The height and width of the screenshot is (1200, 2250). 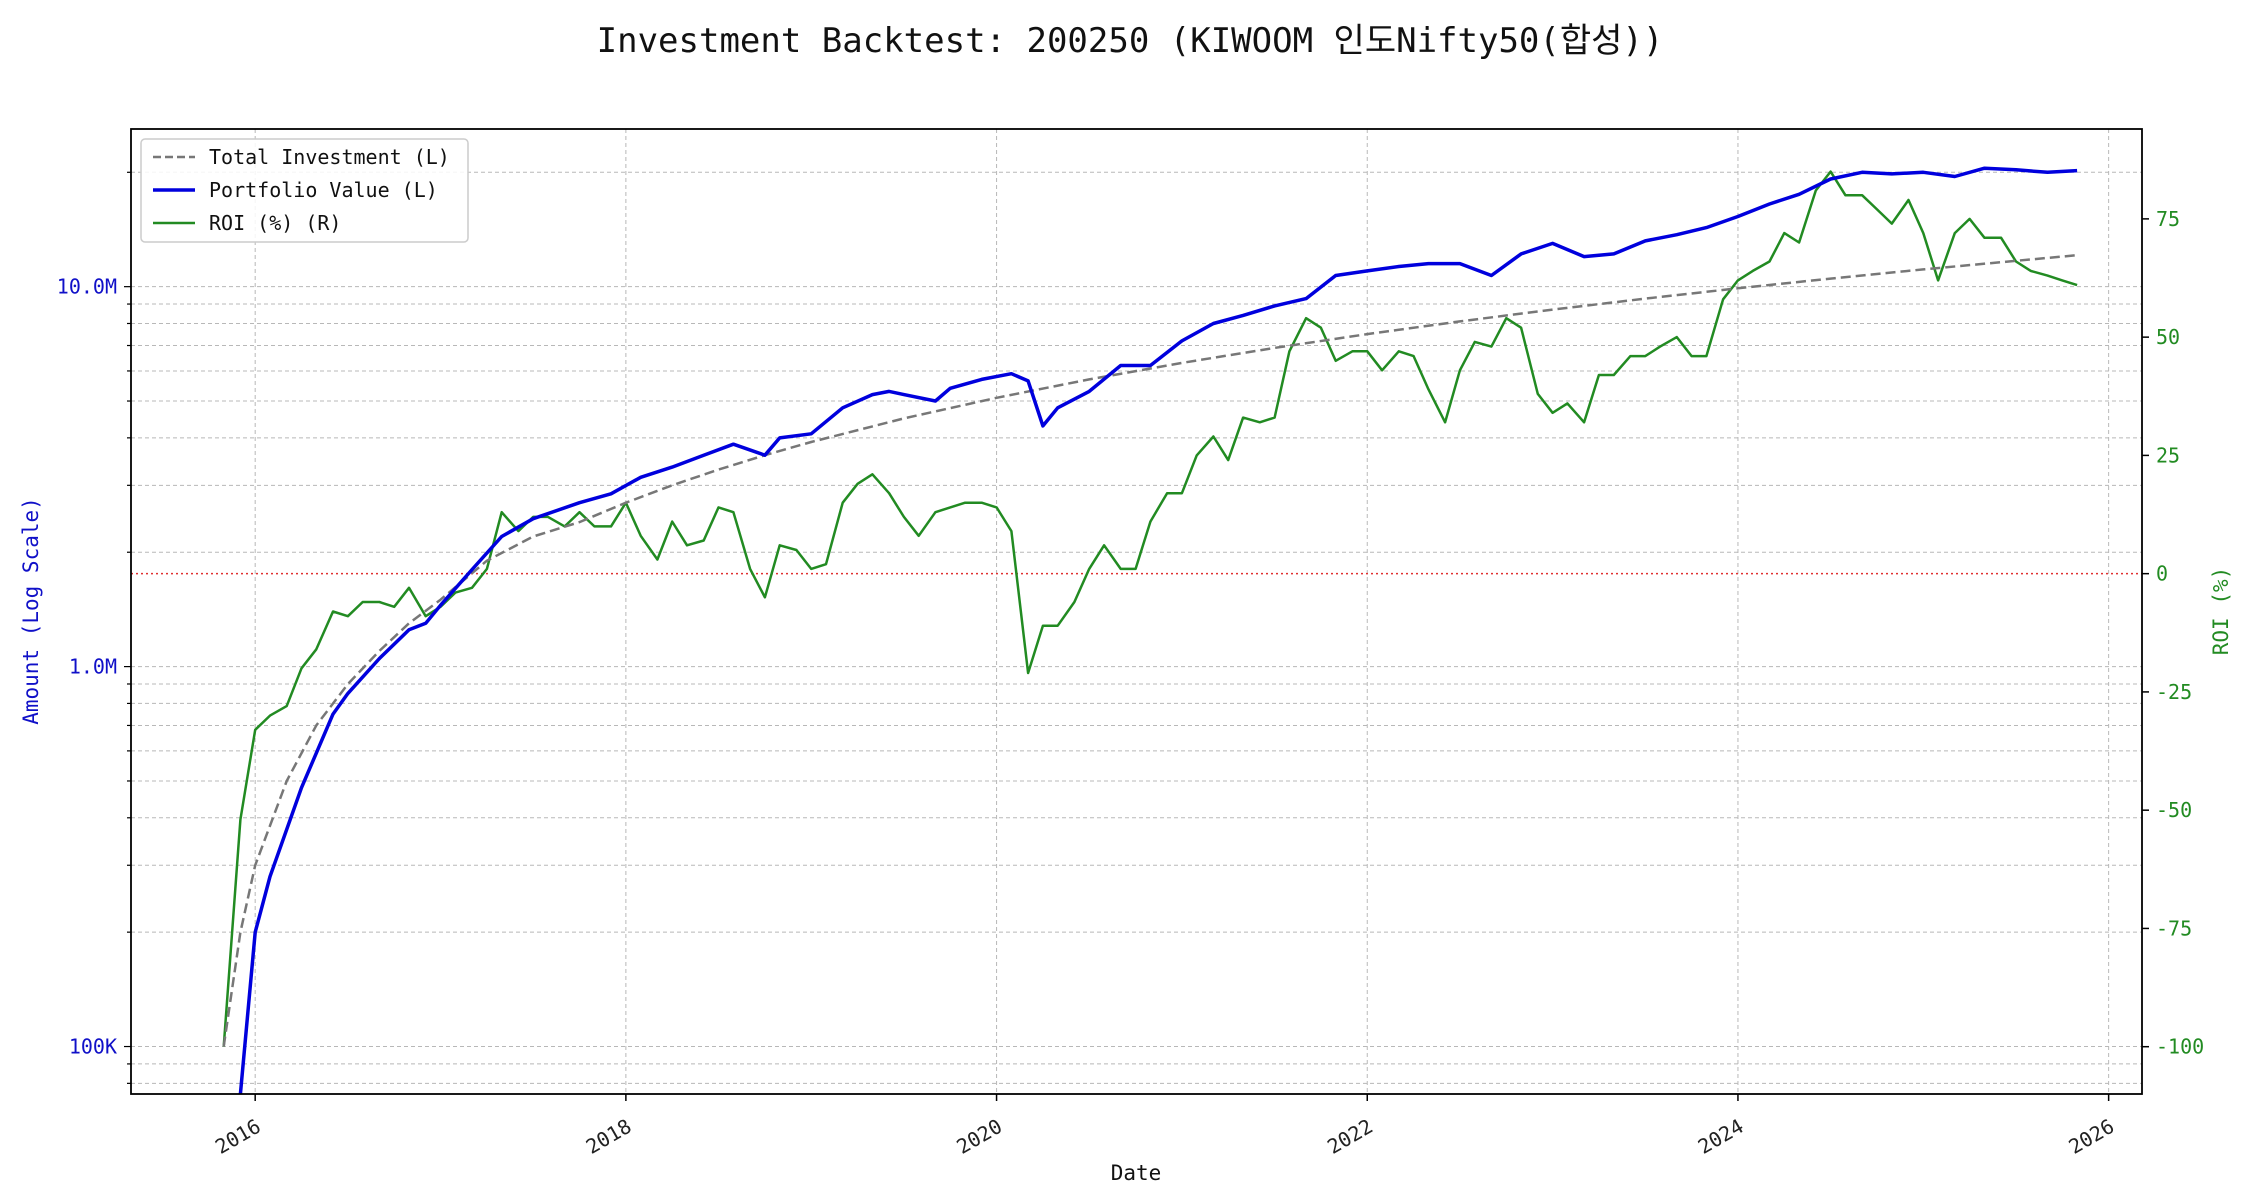 I want to click on right-tick-label: -100, so click(x=2180, y=1047).